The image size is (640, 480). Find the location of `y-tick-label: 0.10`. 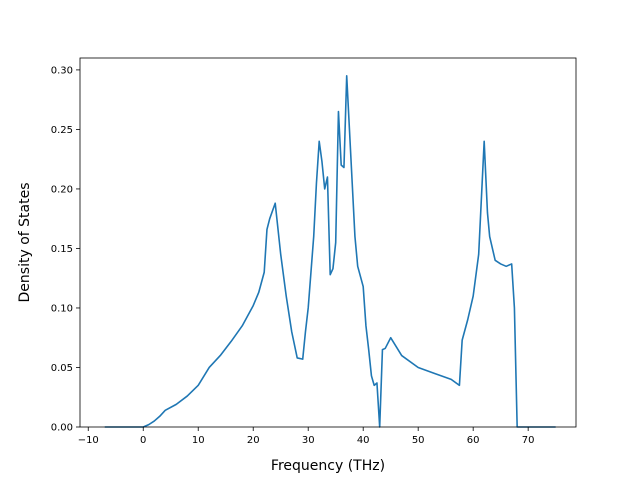

y-tick-label: 0.10 is located at coordinates (62, 308).